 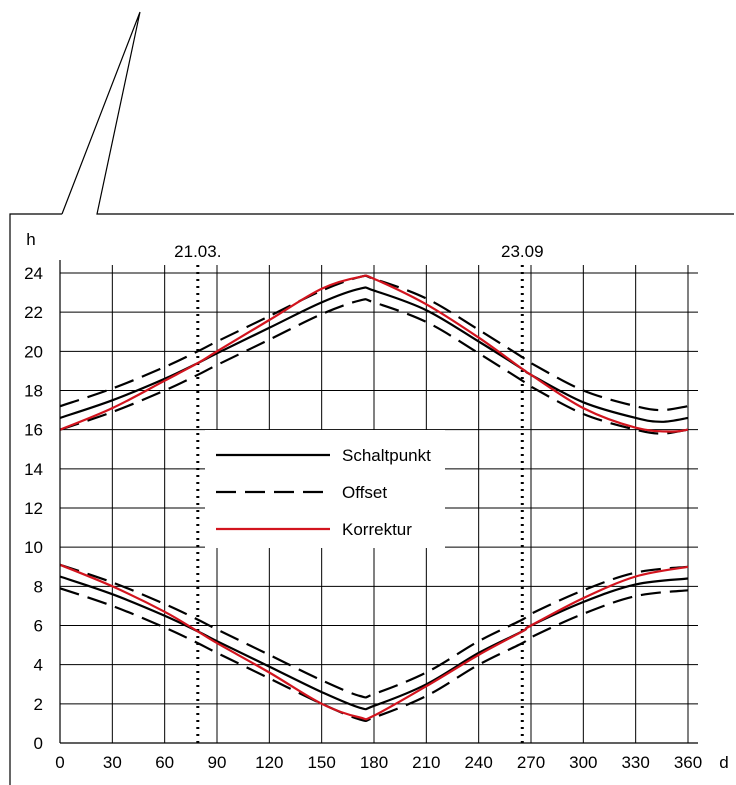 I want to click on x-tick-label: 330, so click(x=635, y=762).